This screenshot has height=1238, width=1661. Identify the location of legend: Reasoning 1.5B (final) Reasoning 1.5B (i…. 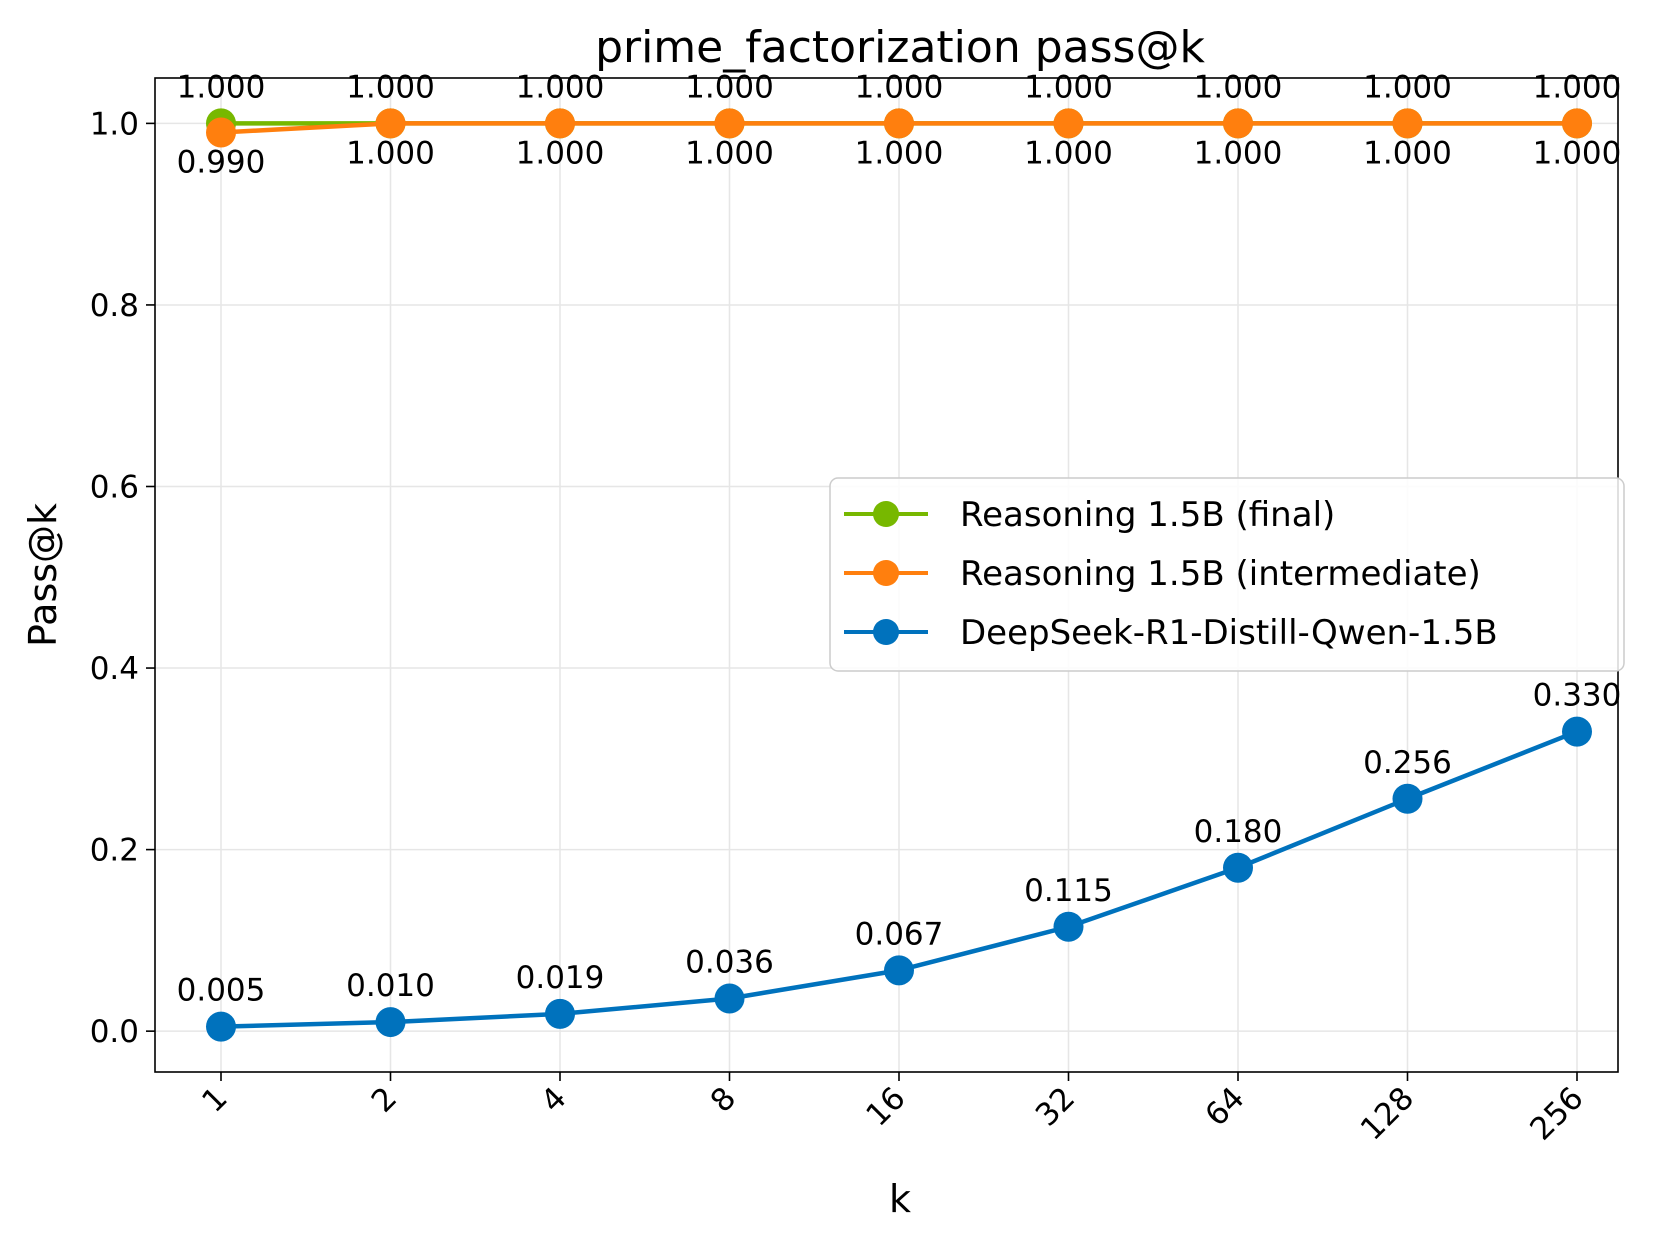
(1227, 574).